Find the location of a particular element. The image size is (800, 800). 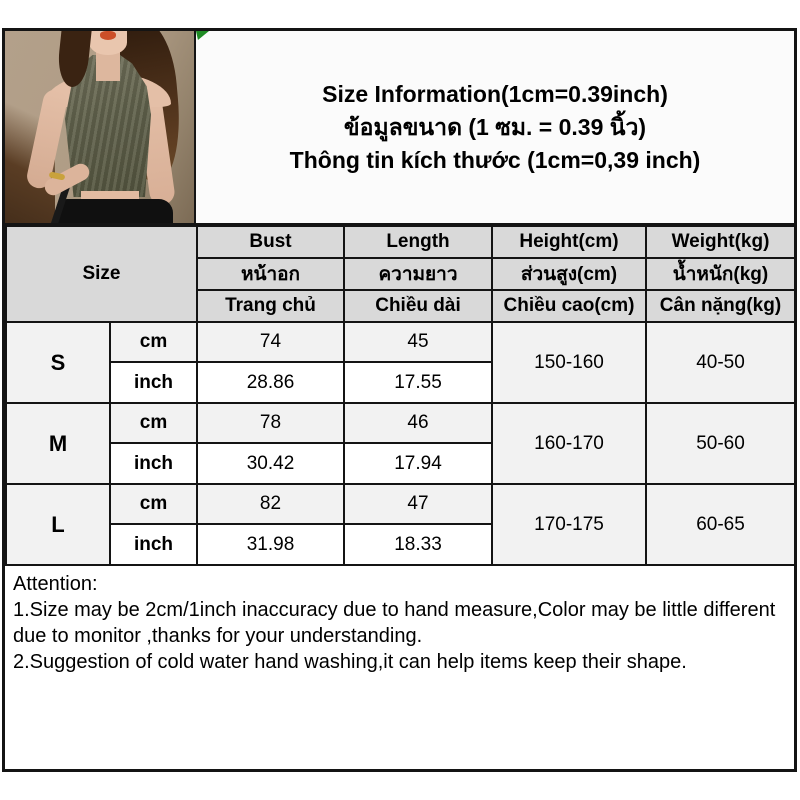

col-header-weight-th: น้ำหนัก(kg) is located at coordinates (720, 274).